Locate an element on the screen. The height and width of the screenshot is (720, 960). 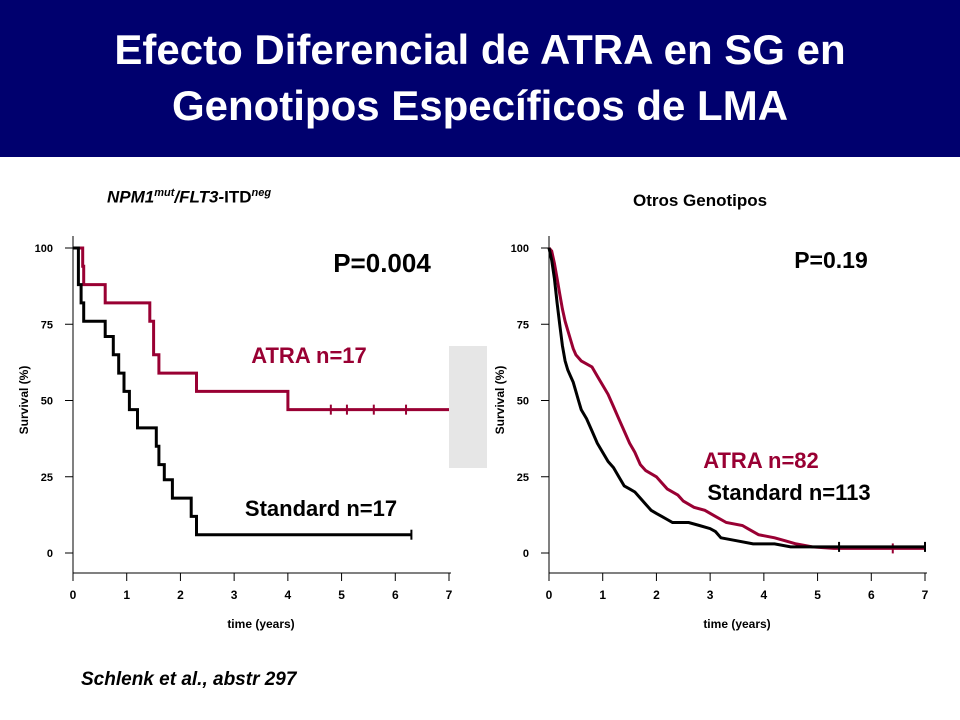
left-x-tick-label: 2 is located at coordinates (180, 595).